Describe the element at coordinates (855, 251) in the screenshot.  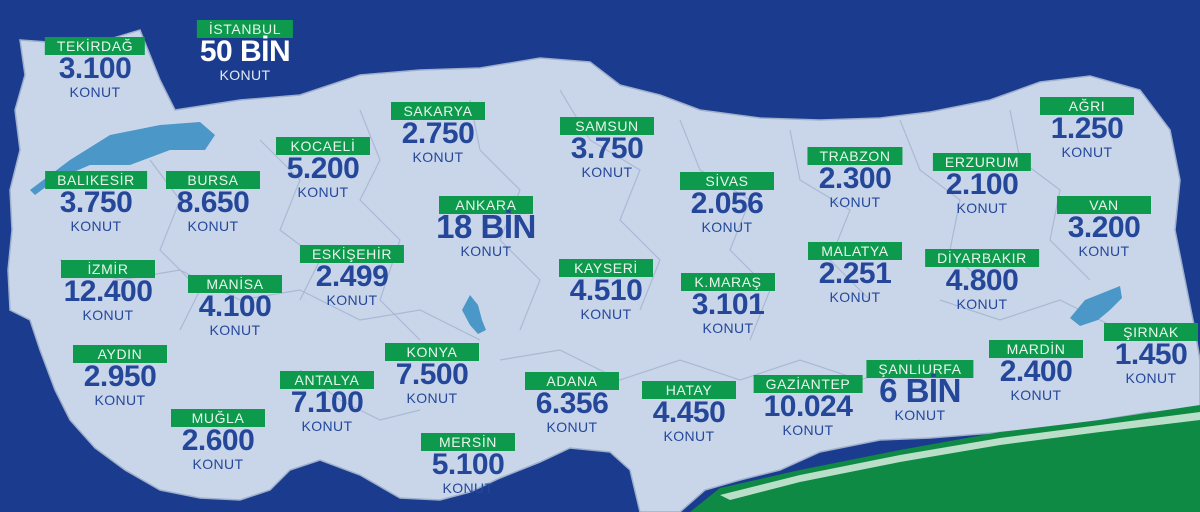
I see `city-name: MALATYA` at that location.